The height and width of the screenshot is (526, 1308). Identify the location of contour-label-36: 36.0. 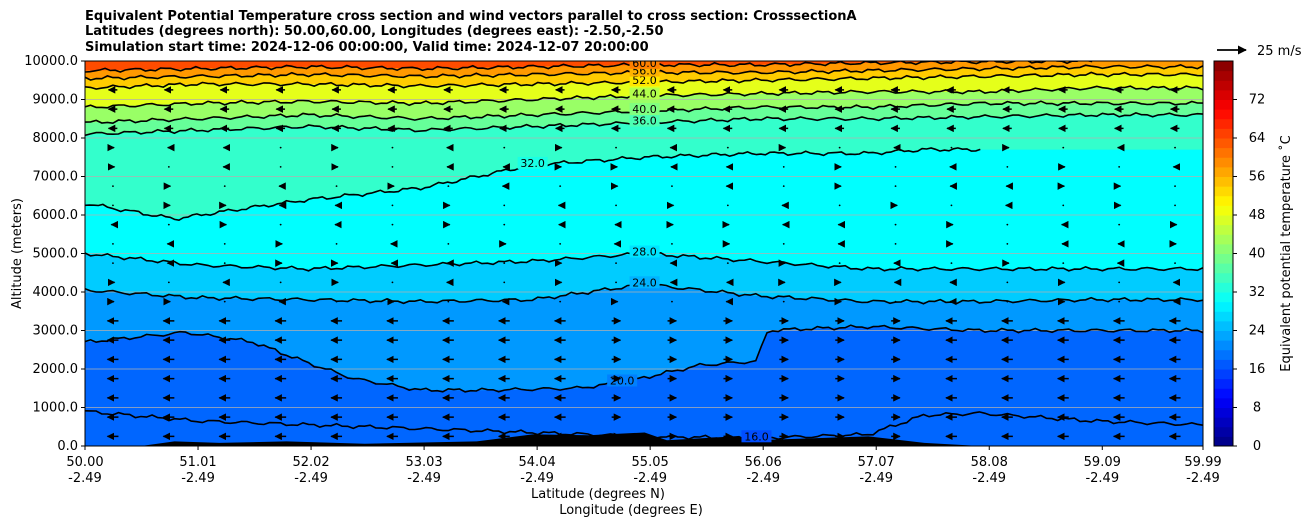
(644, 121).